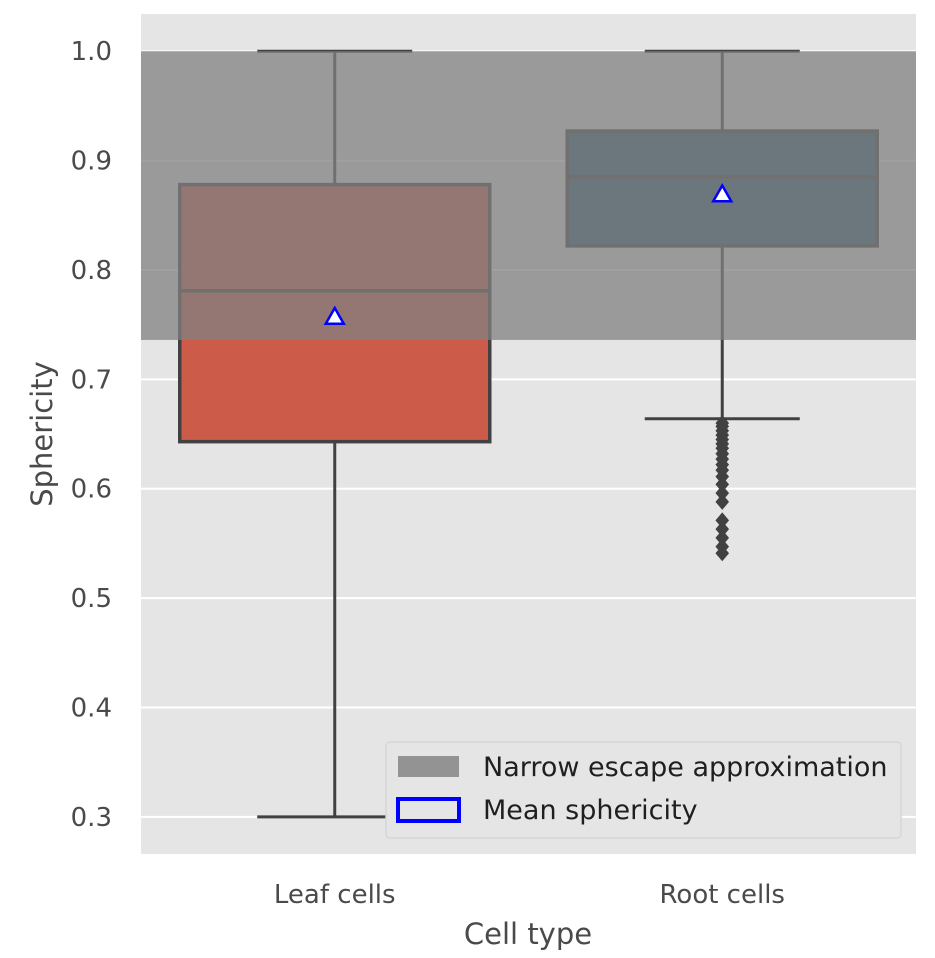 This screenshot has width=935, height=958. I want to click on legend-swatch-mean-sphericity, so click(428, 810).